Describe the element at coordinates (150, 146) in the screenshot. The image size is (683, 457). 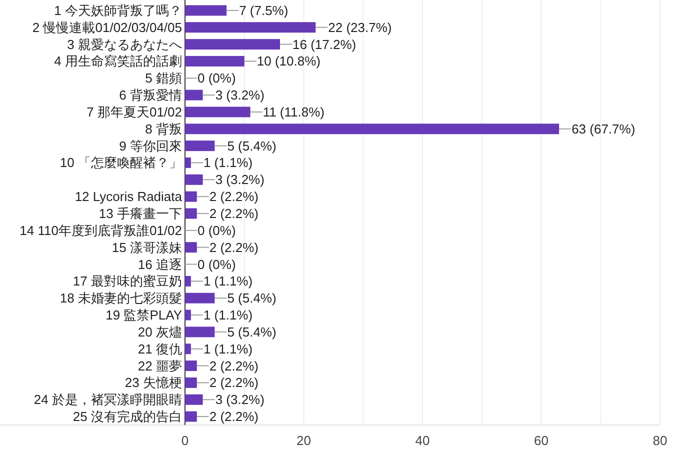
I see `y-tick-label: 9 等你回來` at that location.